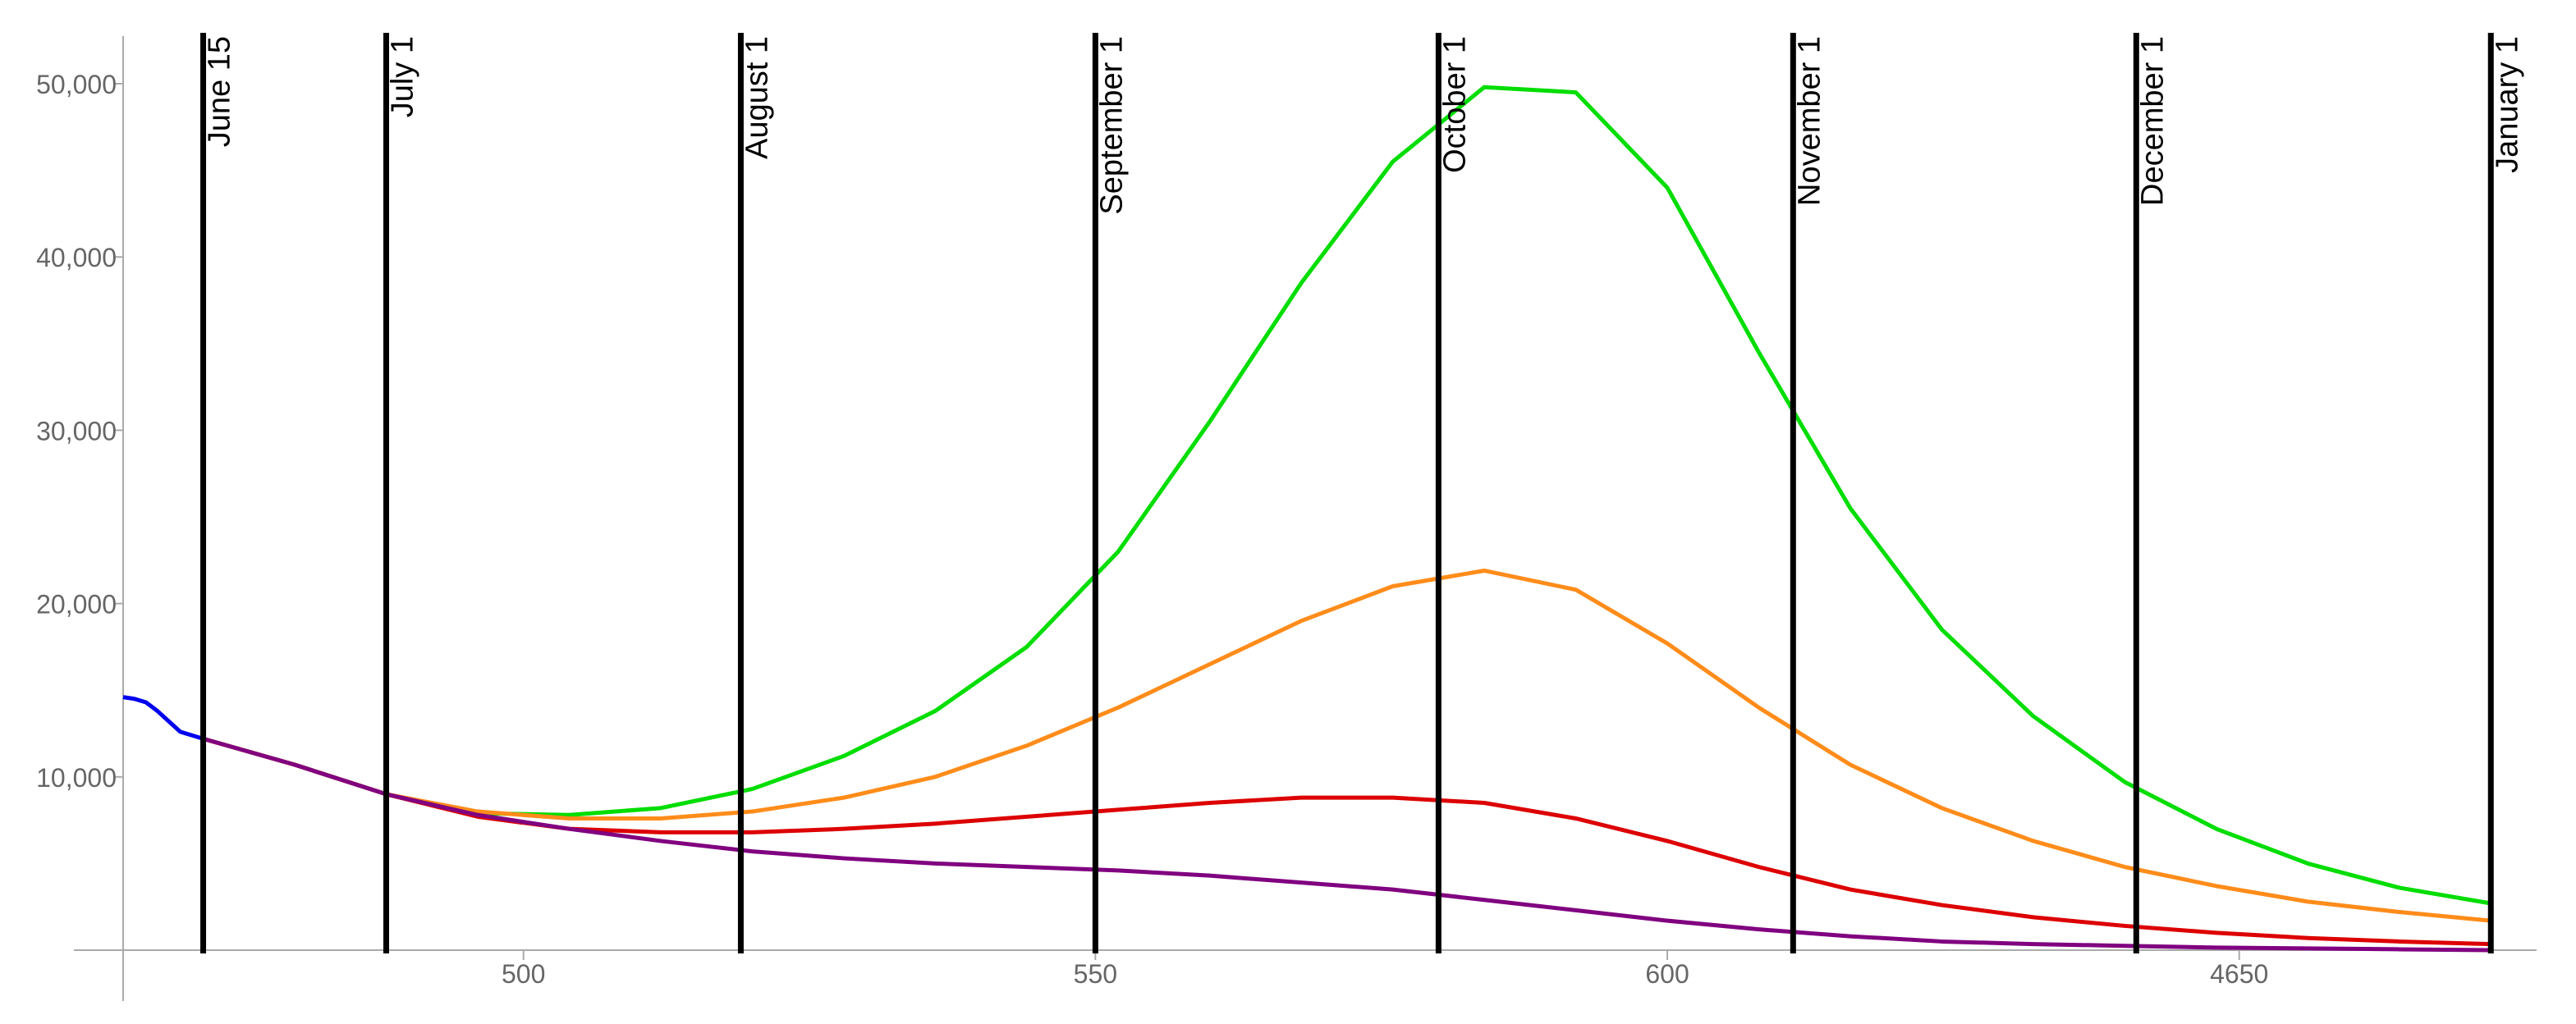  I want to click on x-tick-label: 600, so click(1667, 974).